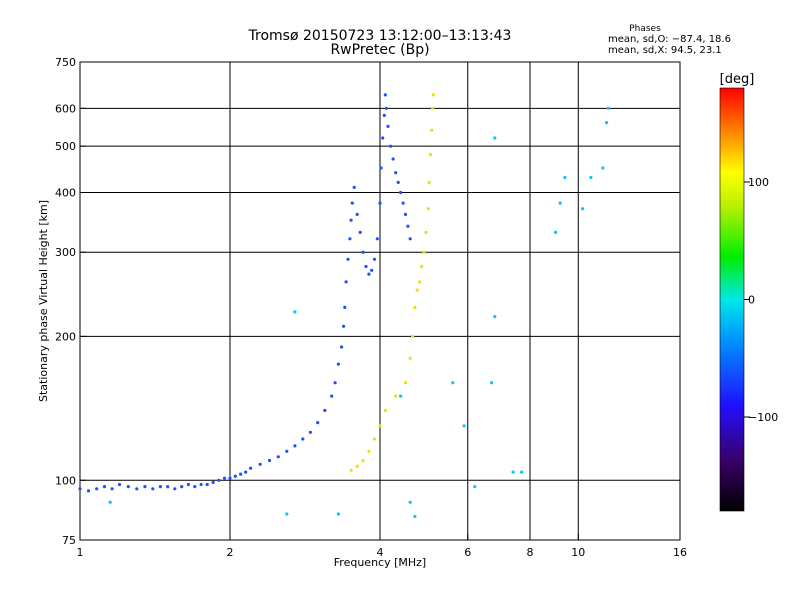 This screenshot has width=800, height=600. Describe the element at coordinates (65, 62) in the screenshot. I see `y-tick-label: 750` at that location.